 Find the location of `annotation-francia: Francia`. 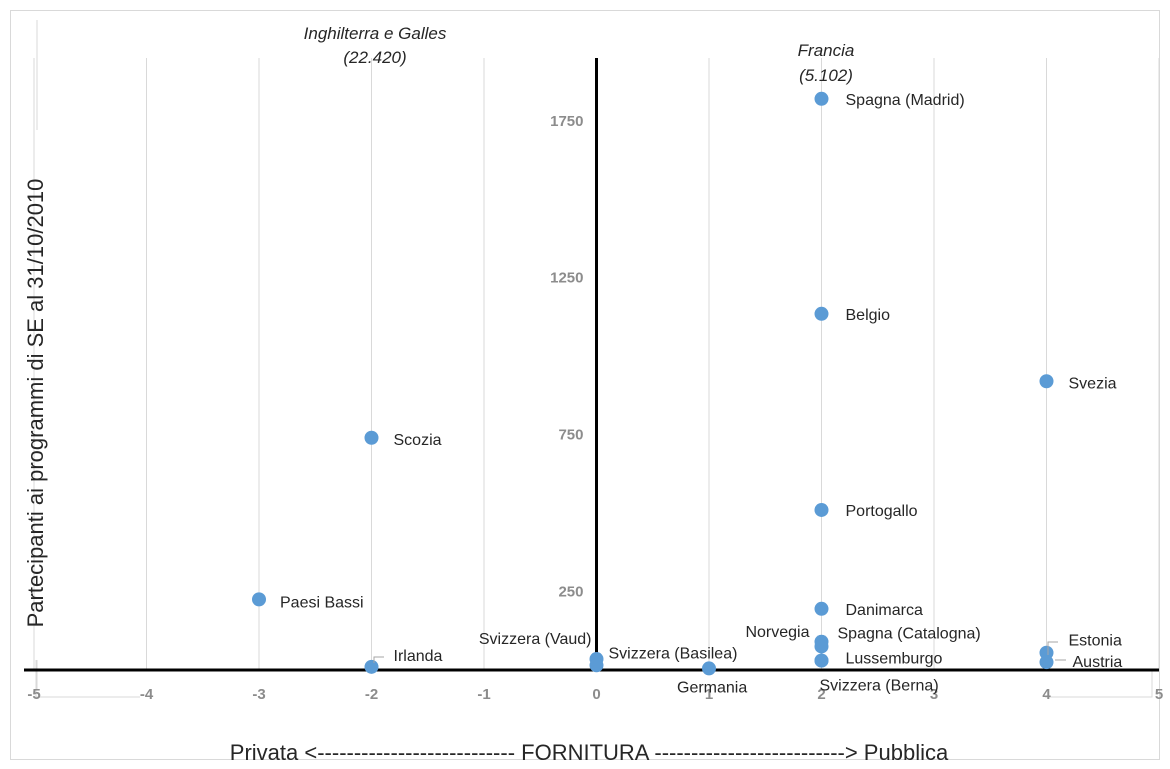

annotation-francia: Francia is located at coordinates (826, 50).